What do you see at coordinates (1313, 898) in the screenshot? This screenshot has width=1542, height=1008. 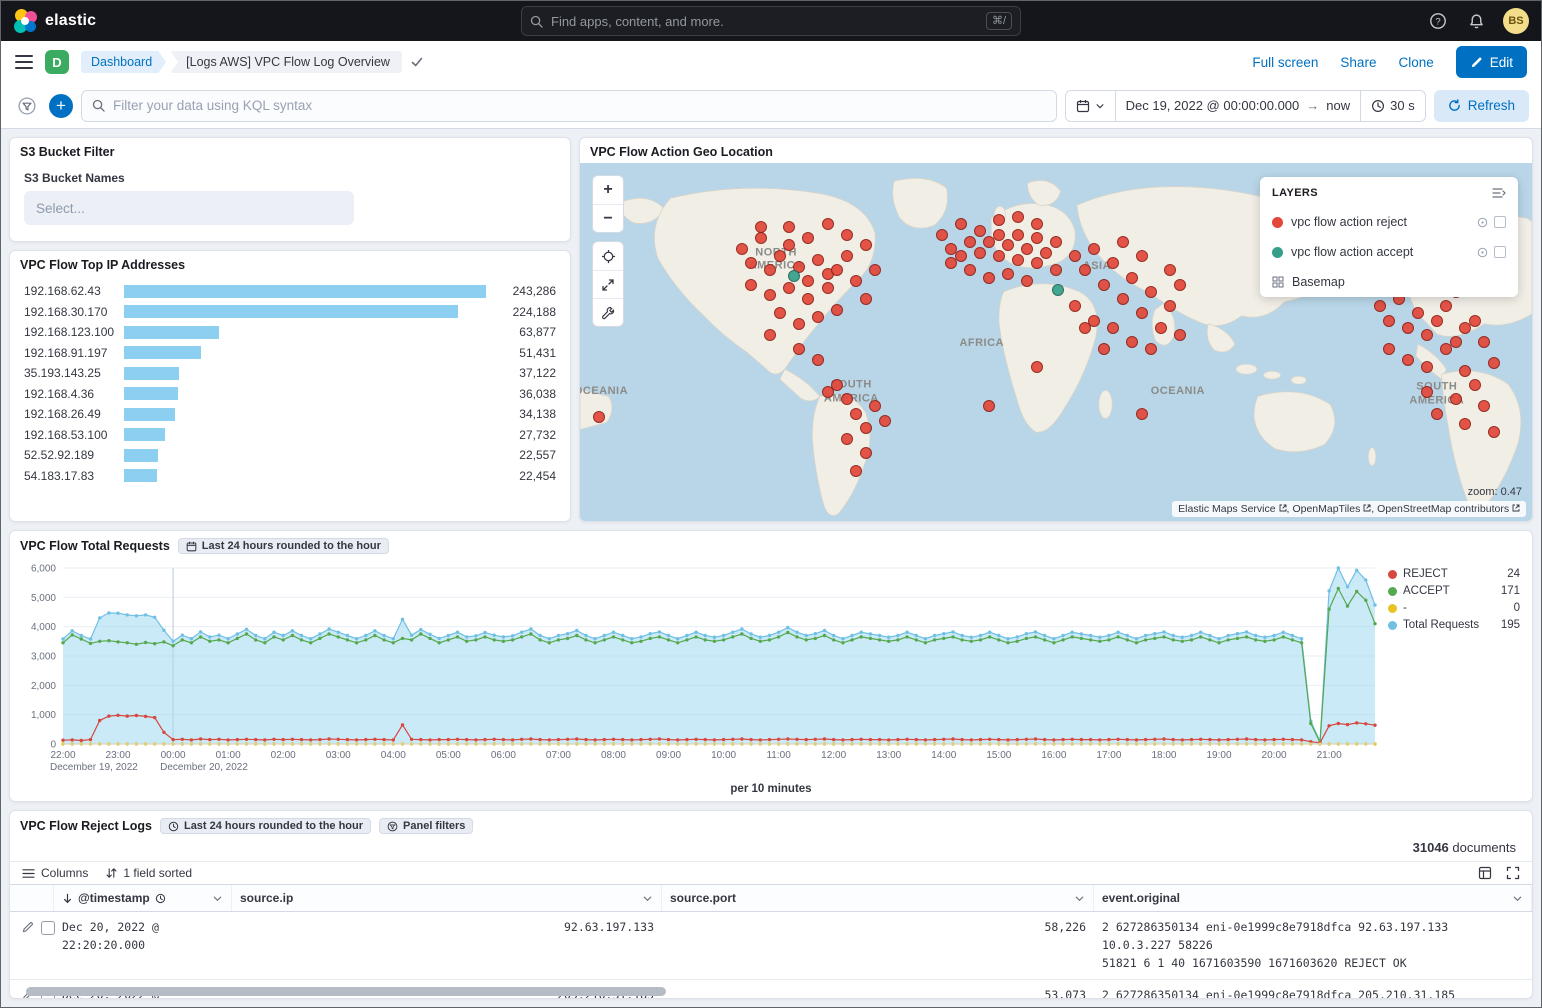 I see `column-header-eventoriginal: event.original` at bounding box center [1313, 898].